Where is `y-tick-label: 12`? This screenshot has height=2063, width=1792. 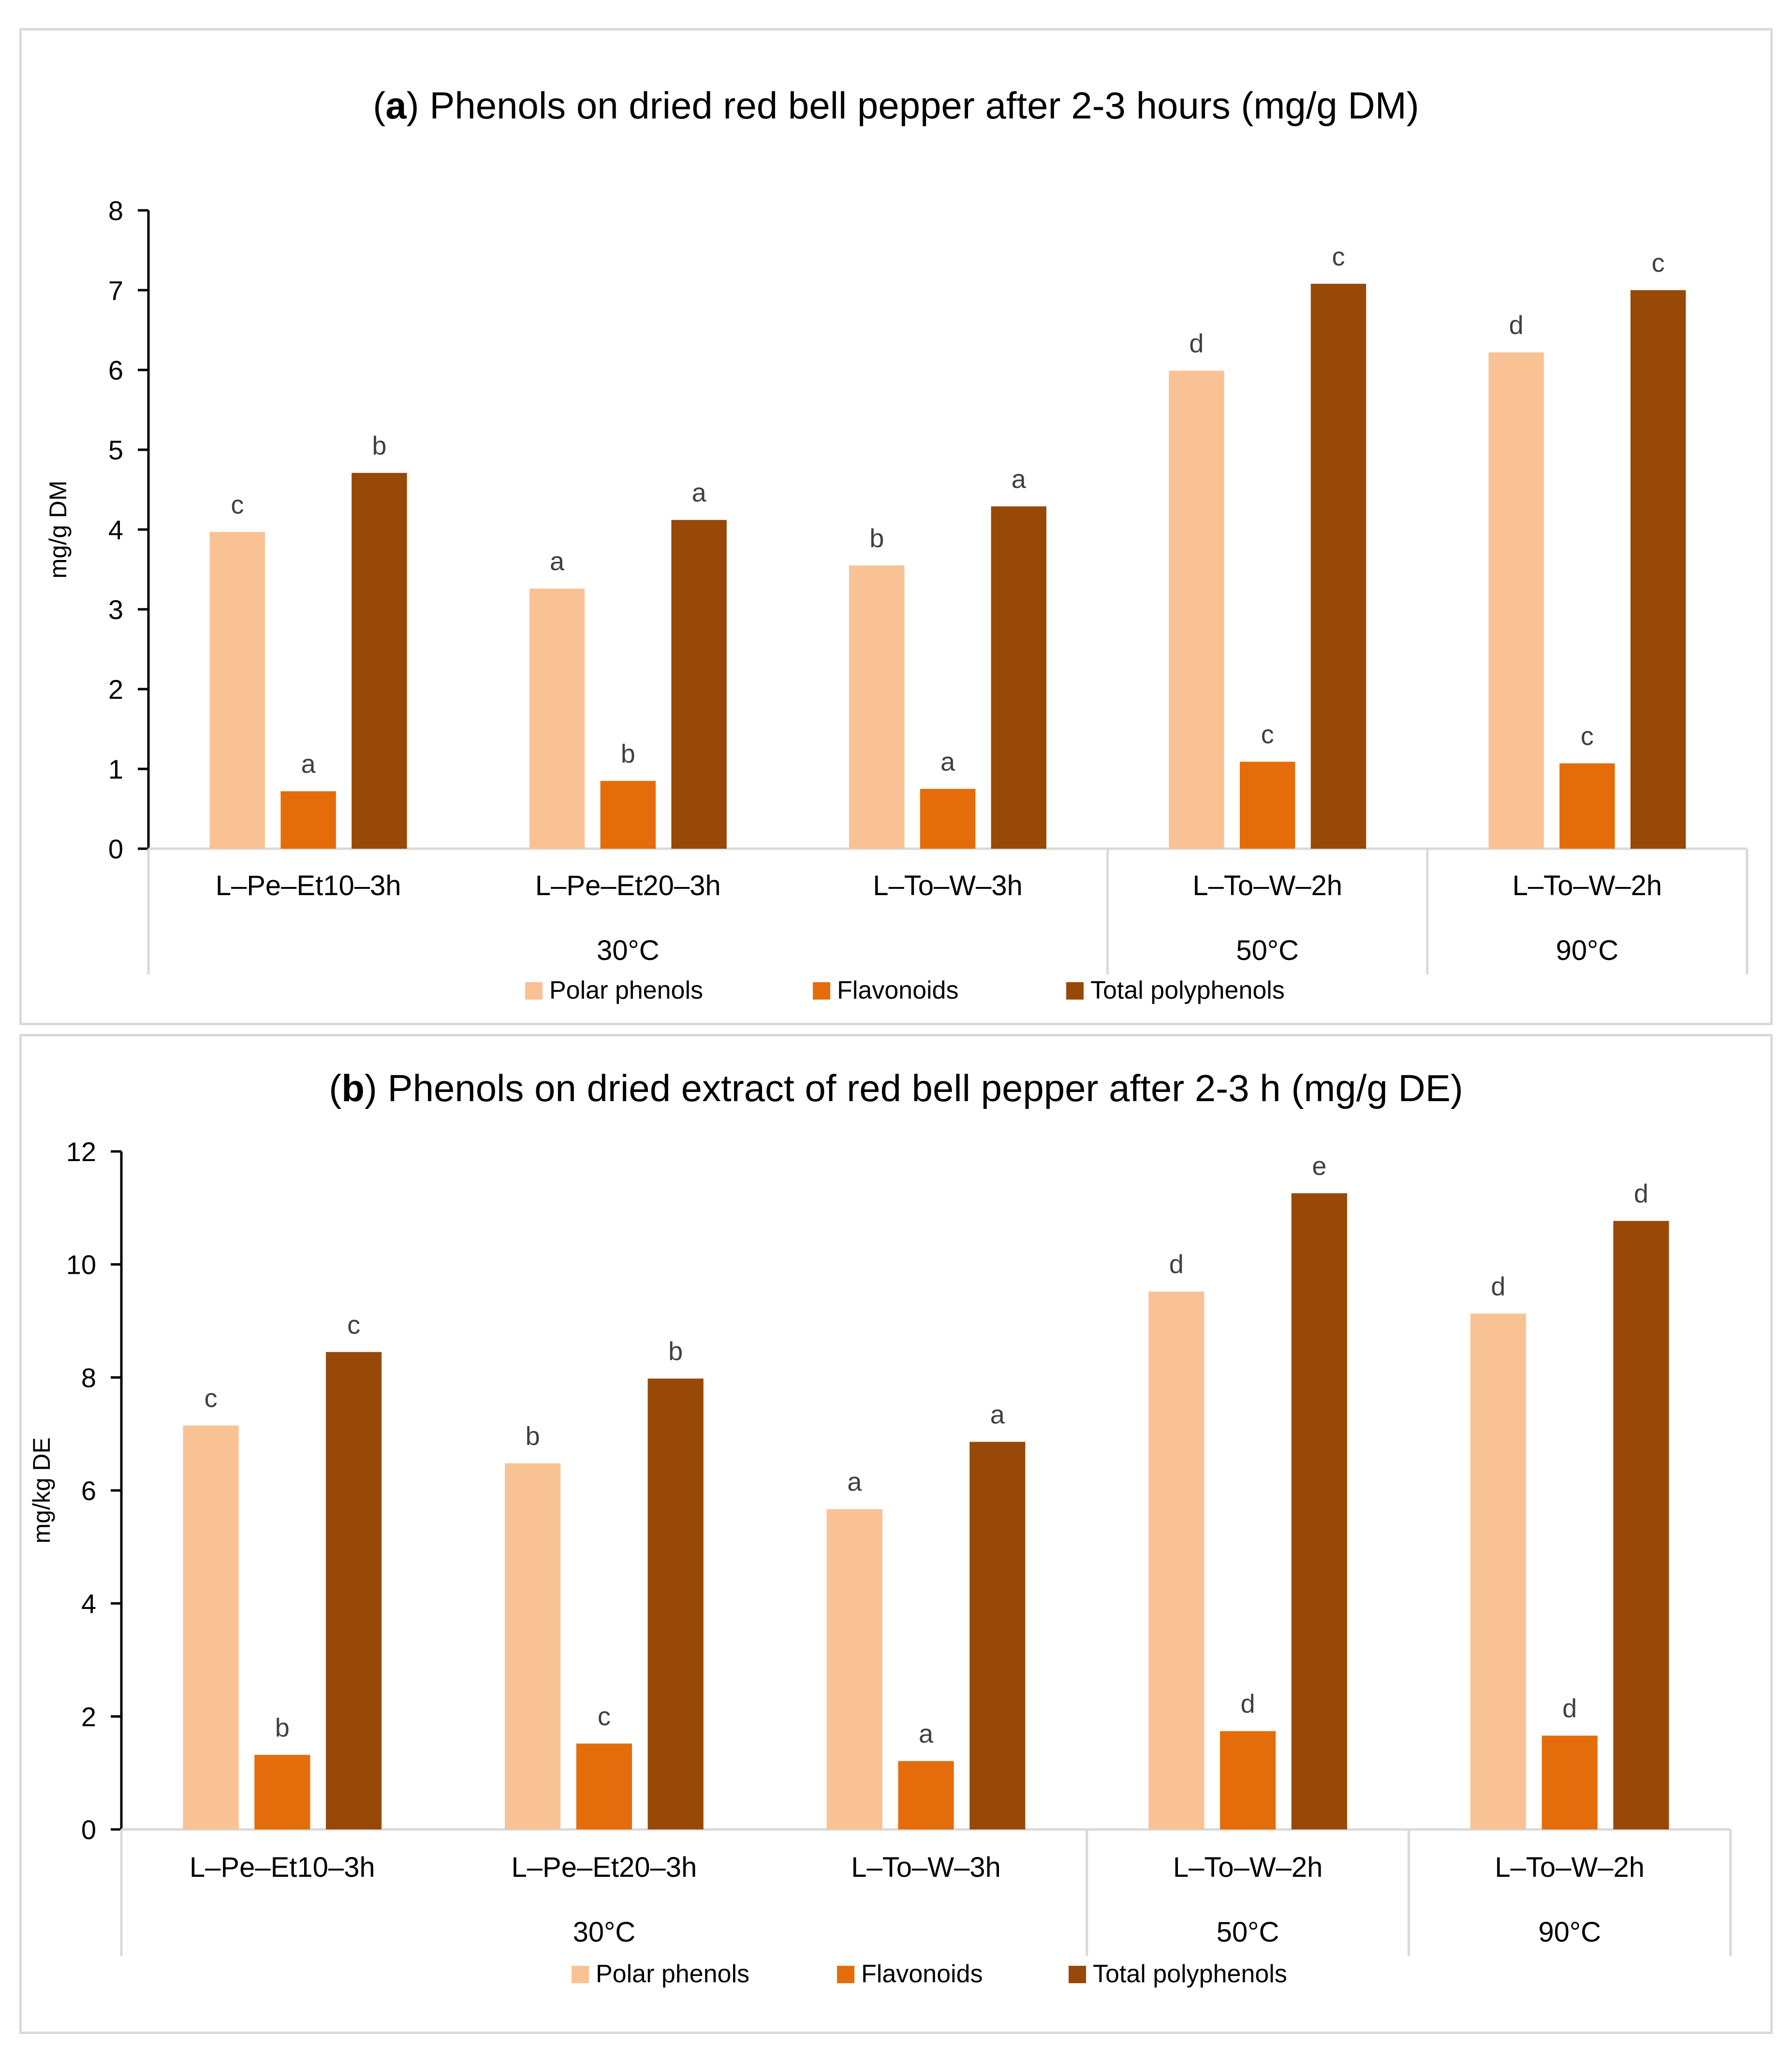
y-tick-label: 12 is located at coordinates (81, 1151).